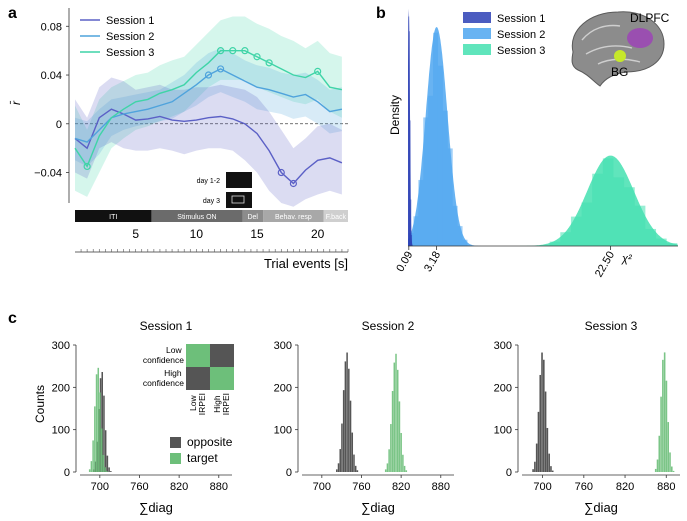 The height and width of the screenshot is (521, 687). Describe the element at coordinates (156, 507) in the screenshot. I see `x-axis-label: ∑diag` at that location.